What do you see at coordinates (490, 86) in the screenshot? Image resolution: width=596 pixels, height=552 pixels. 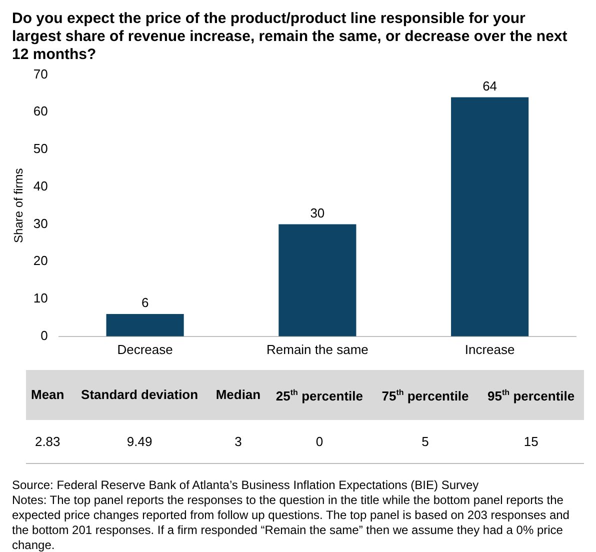 I see `data-label: 64` at bounding box center [490, 86].